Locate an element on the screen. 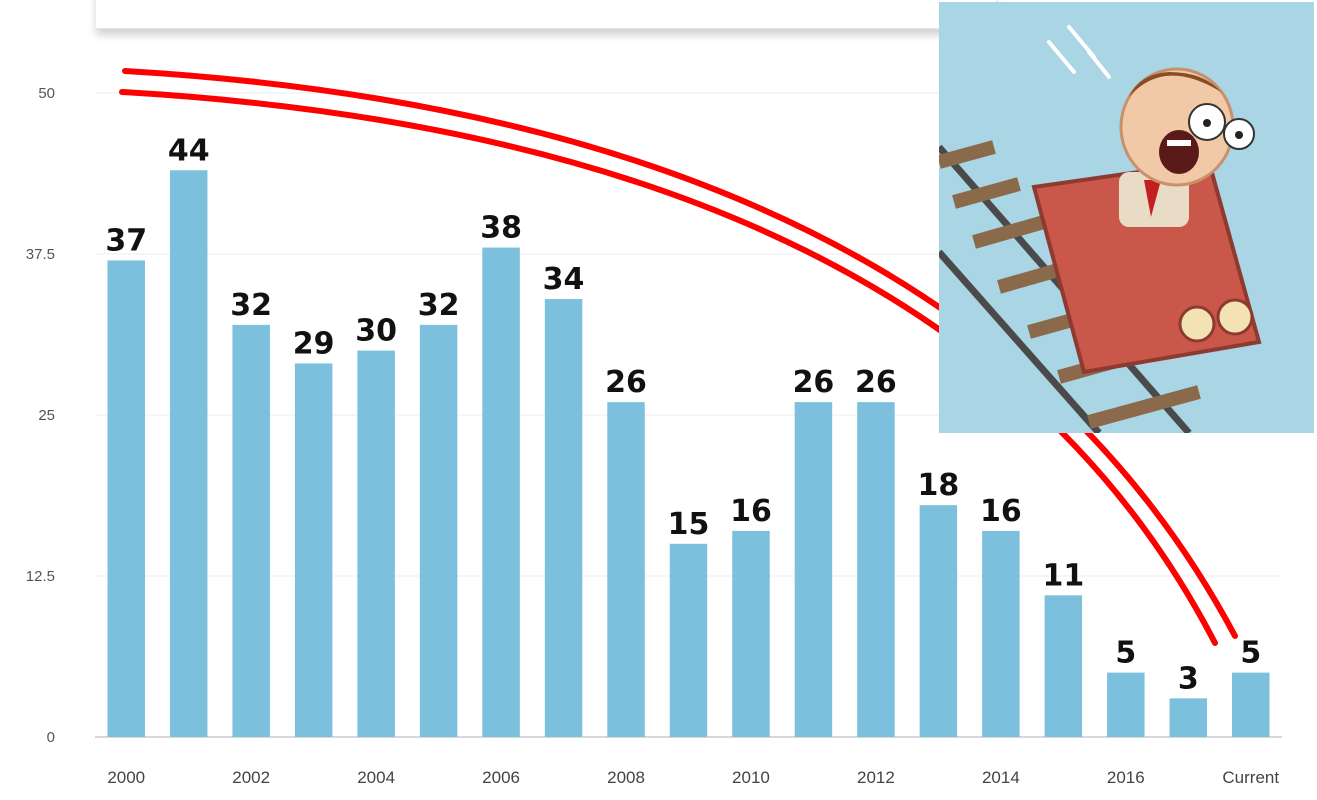 Image resolution: width=1317 pixels, height=800 pixels. y-tick-label: 37.5 is located at coordinates (40, 254).